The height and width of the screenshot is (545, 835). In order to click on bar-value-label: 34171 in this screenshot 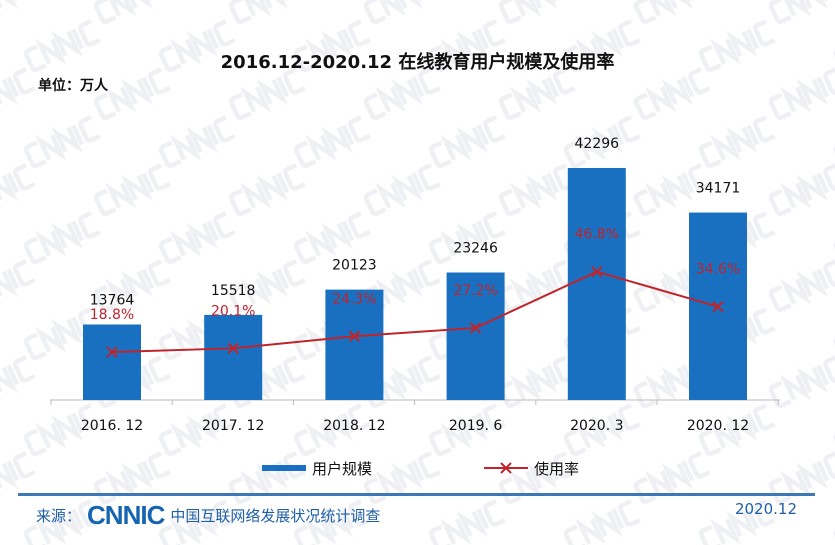, I will do `click(718, 189)`.